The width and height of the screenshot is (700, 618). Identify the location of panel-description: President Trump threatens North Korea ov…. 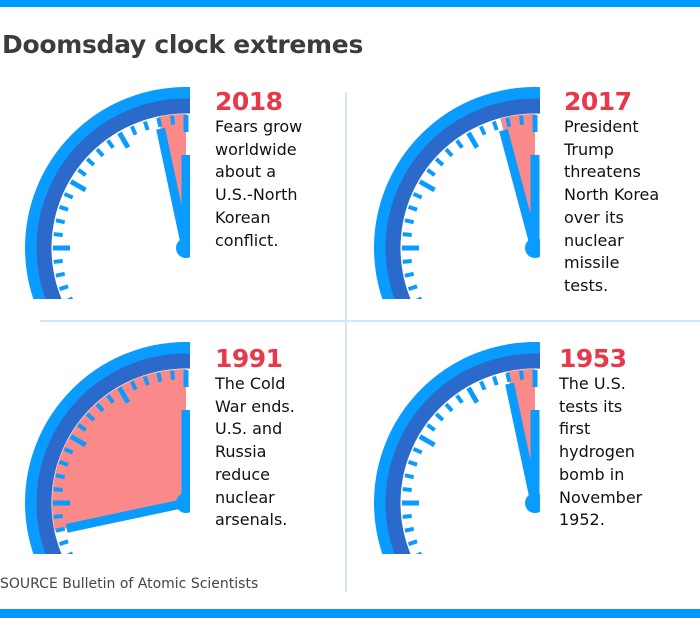
(612, 206).